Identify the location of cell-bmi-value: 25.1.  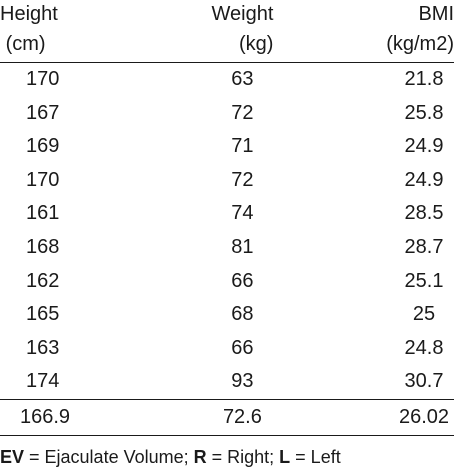
(424, 280).